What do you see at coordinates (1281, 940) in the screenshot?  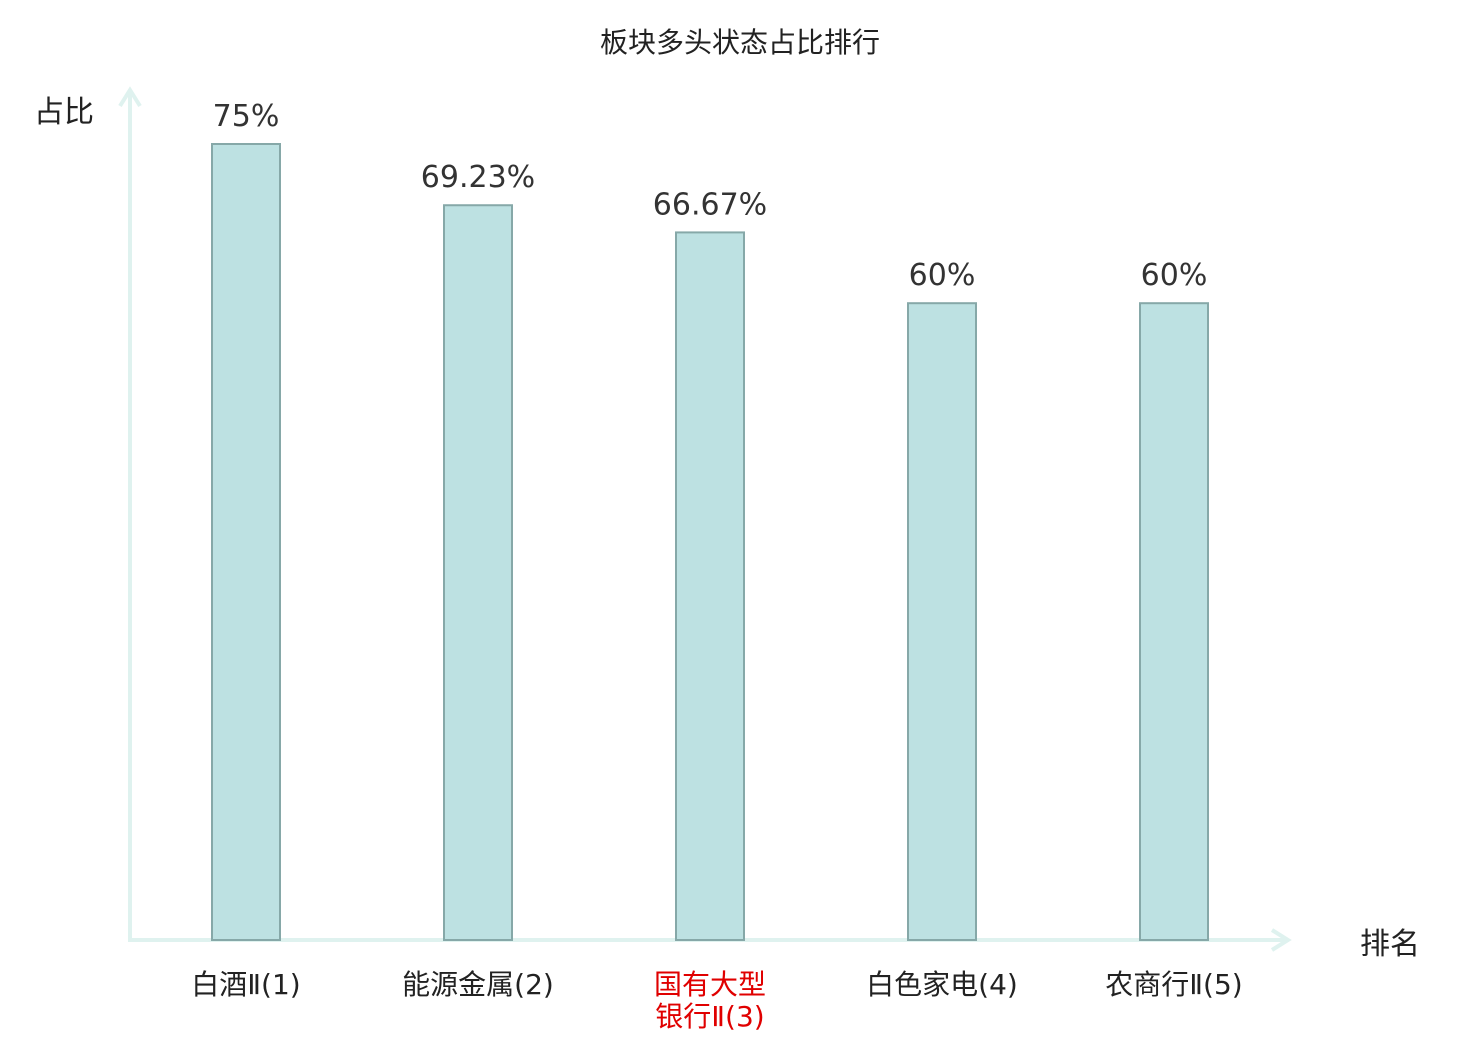 I see `x-axis-arrow` at bounding box center [1281, 940].